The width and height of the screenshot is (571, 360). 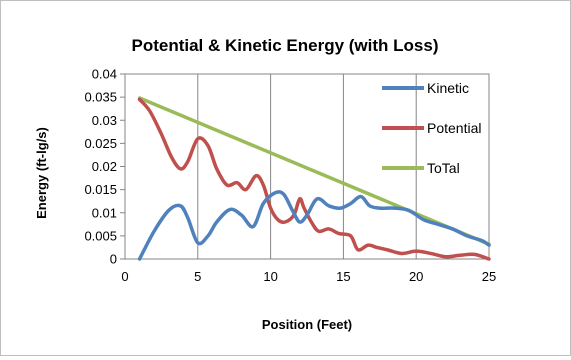 What do you see at coordinates (100, 97) in the screenshot?
I see `y-tick-label: 0.035` at bounding box center [100, 97].